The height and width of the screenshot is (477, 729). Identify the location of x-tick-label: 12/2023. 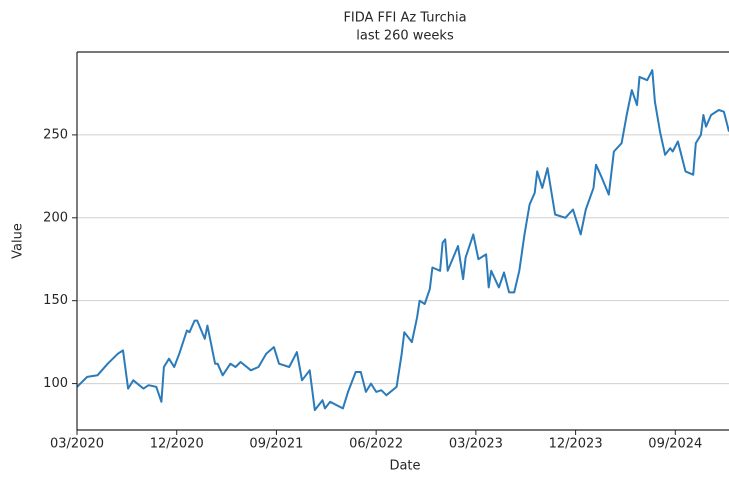
(576, 444).